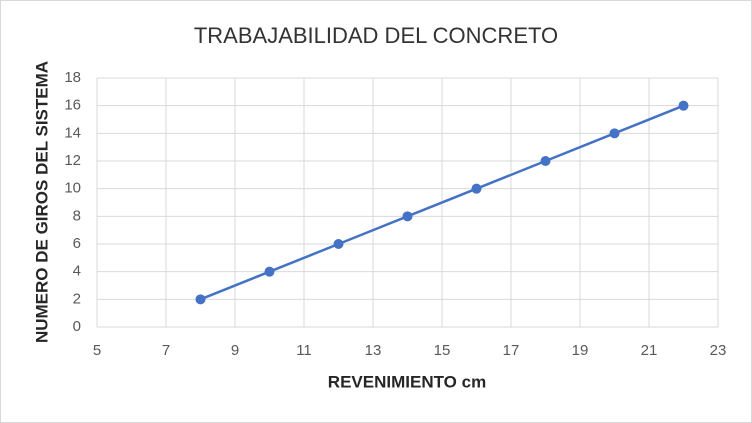 This screenshot has height=423, width=752. Describe the element at coordinates (373, 350) in the screenshot. I see `x-tick-label: 13` at that location.